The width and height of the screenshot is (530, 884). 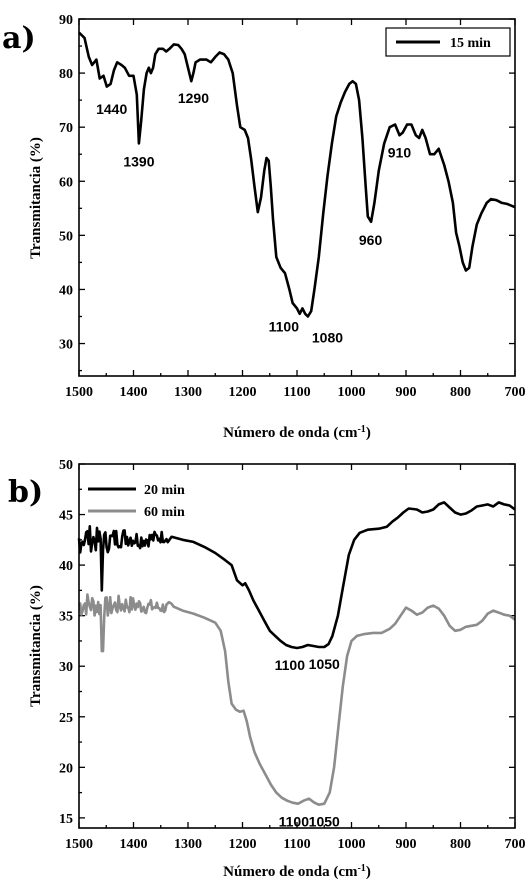 What do you see at coordinates (193, 98) in the screenshot?
I see `peak-annotation: 1290` at bounding box center [193, 98].